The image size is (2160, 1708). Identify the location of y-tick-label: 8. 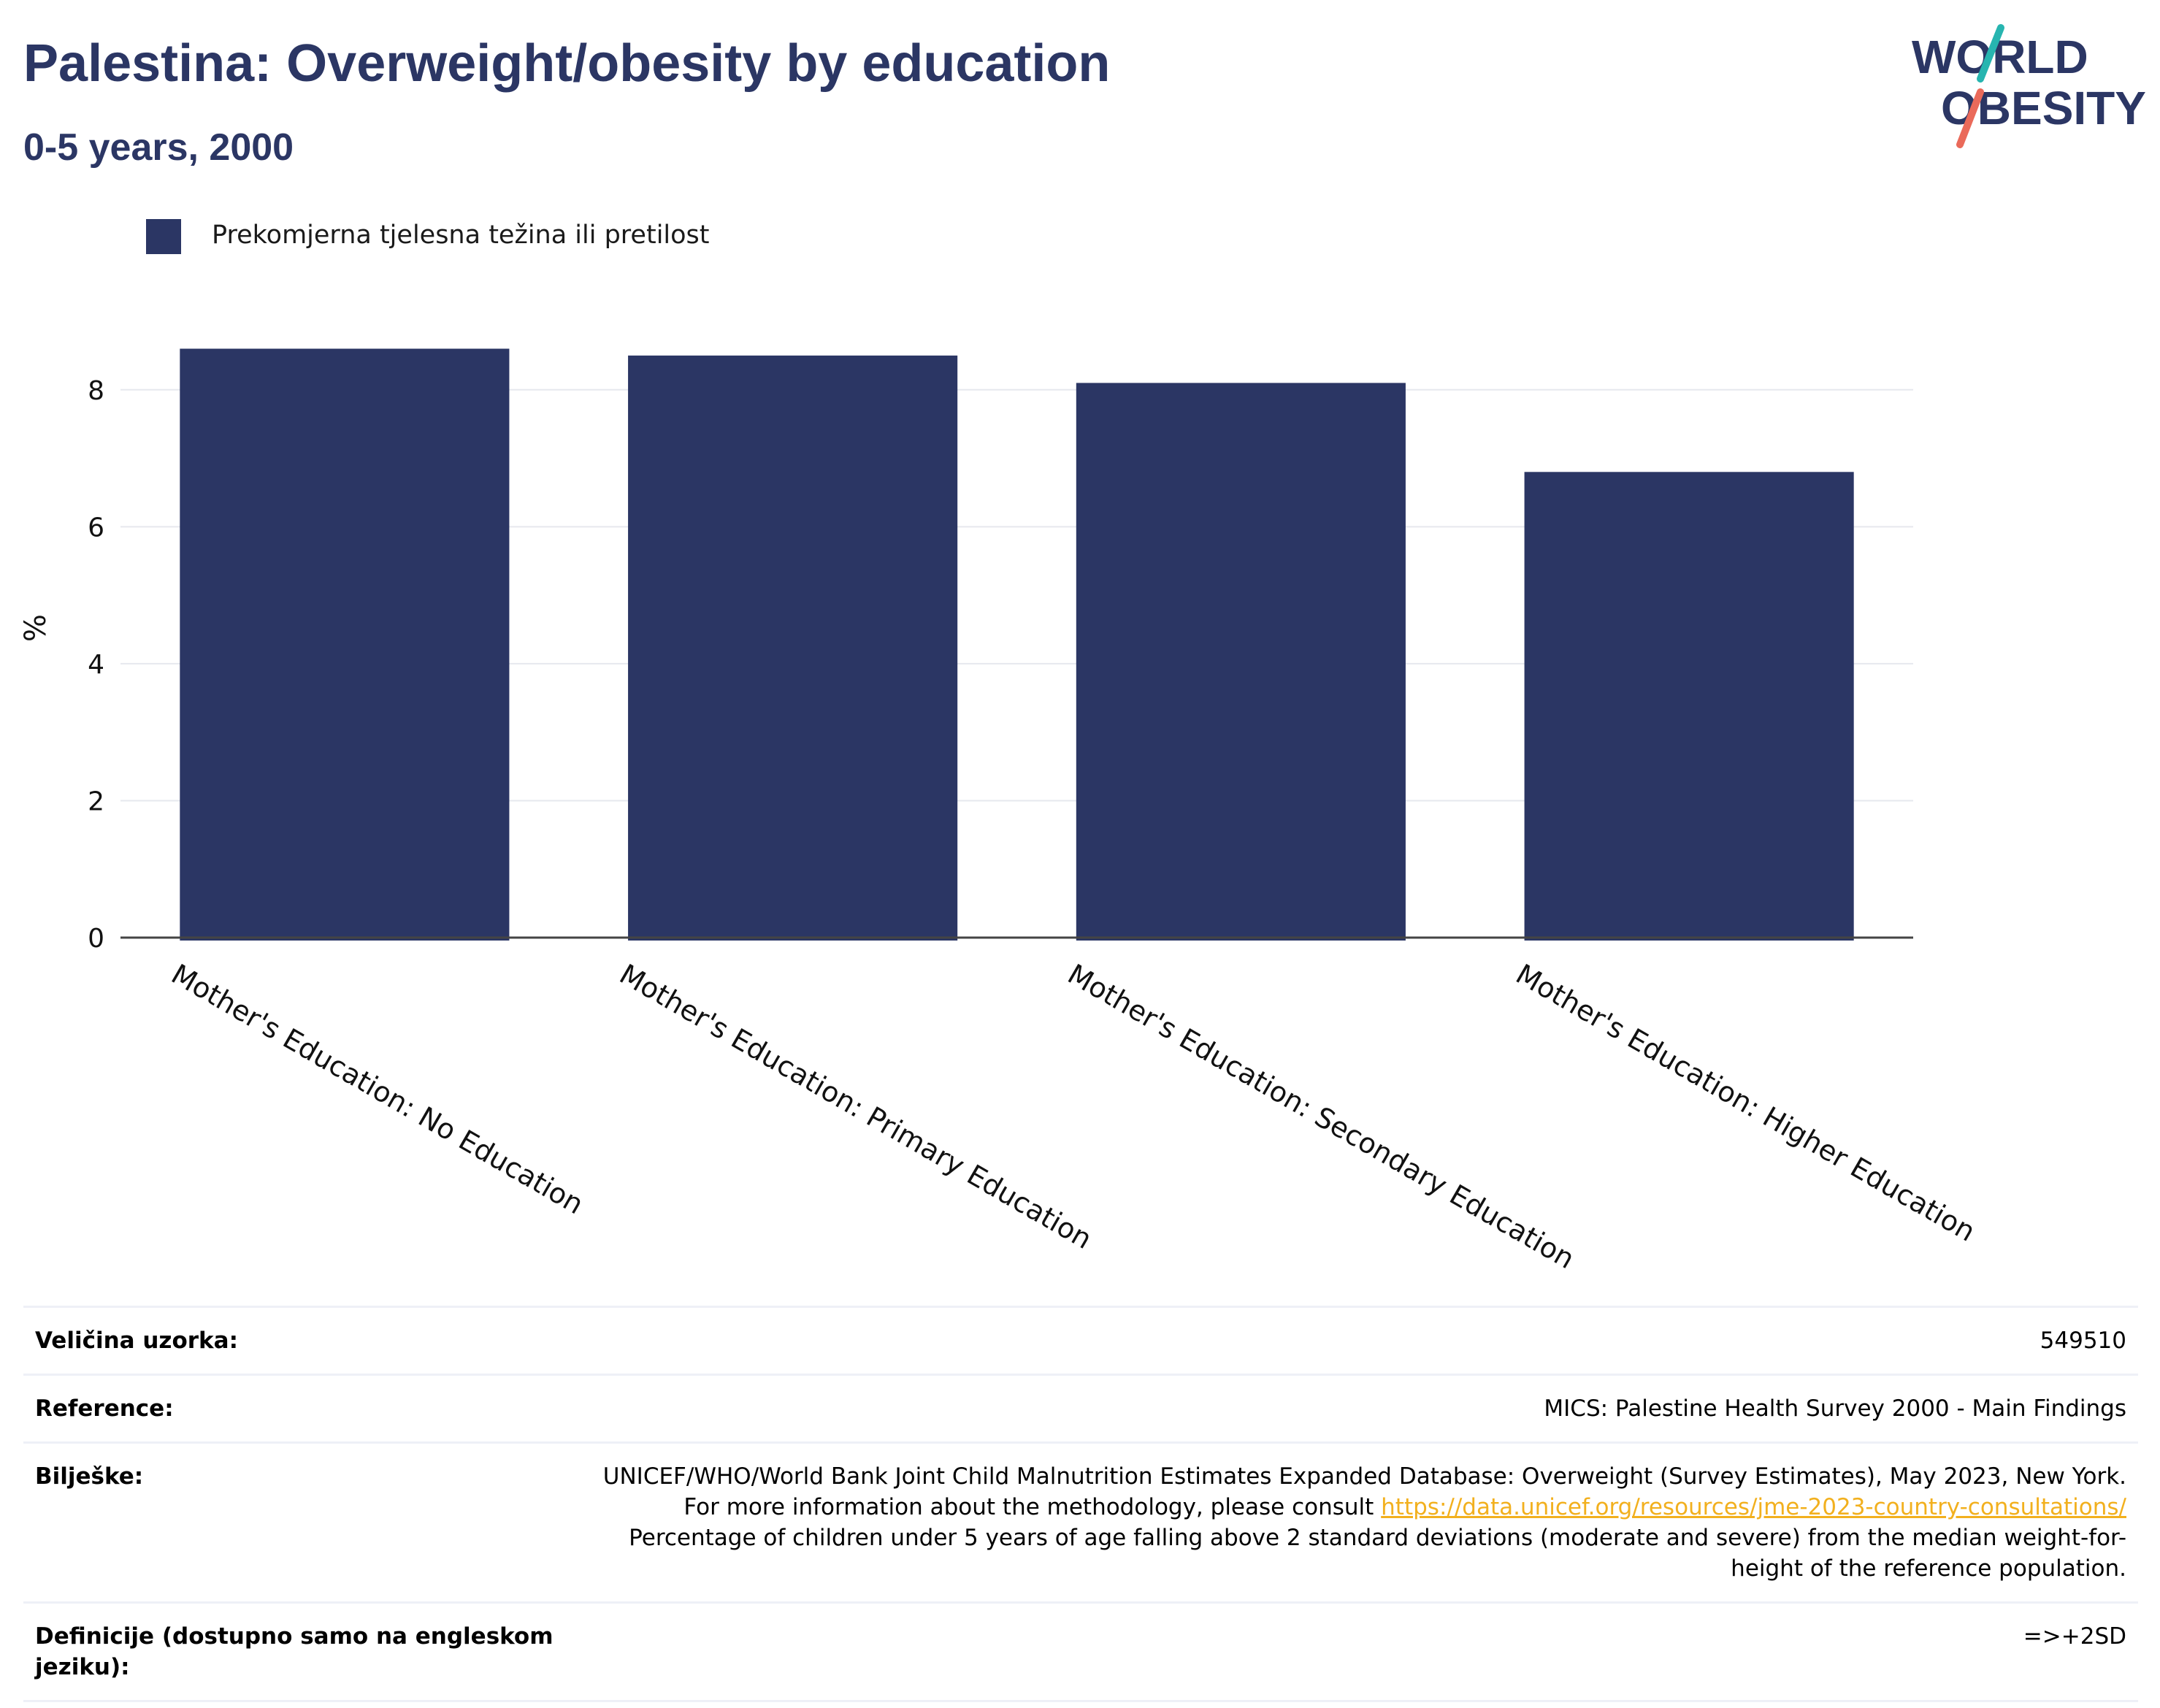
(96, 391).